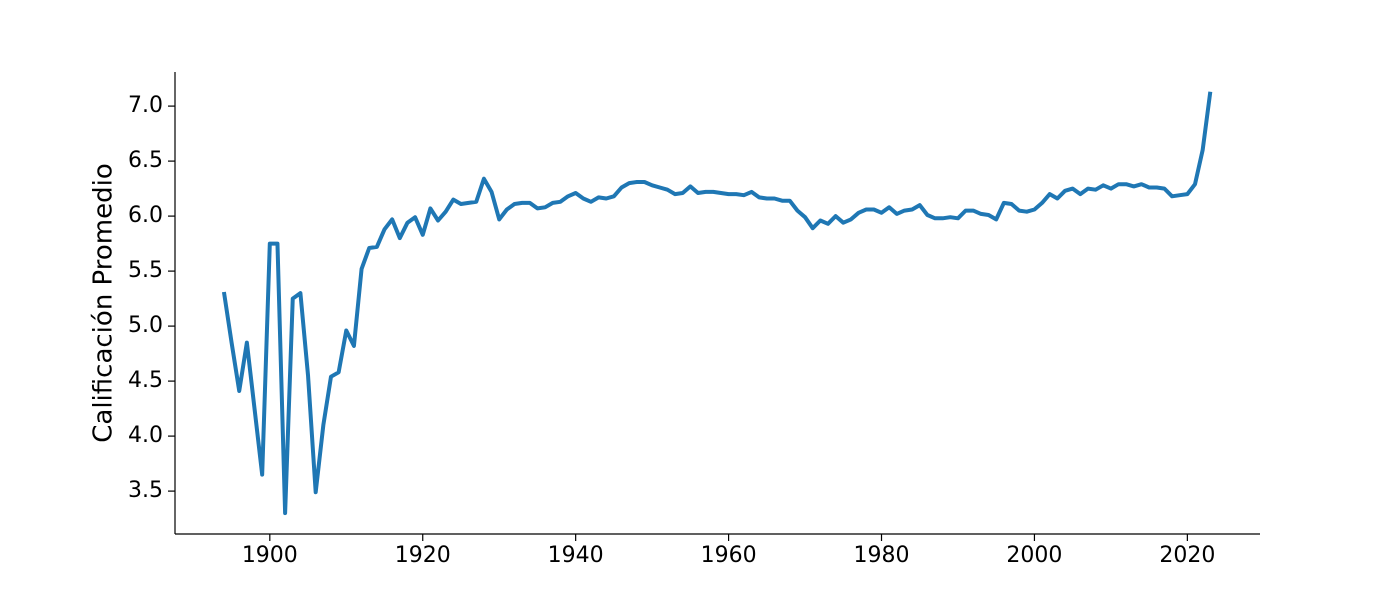 Image resolution: width=1400 pixels, height=600 pixels. What do you see at coordinates (145, 105) in the screenshot?
I see `y-tick-label: 7.0` at bounding box center [145, 105].